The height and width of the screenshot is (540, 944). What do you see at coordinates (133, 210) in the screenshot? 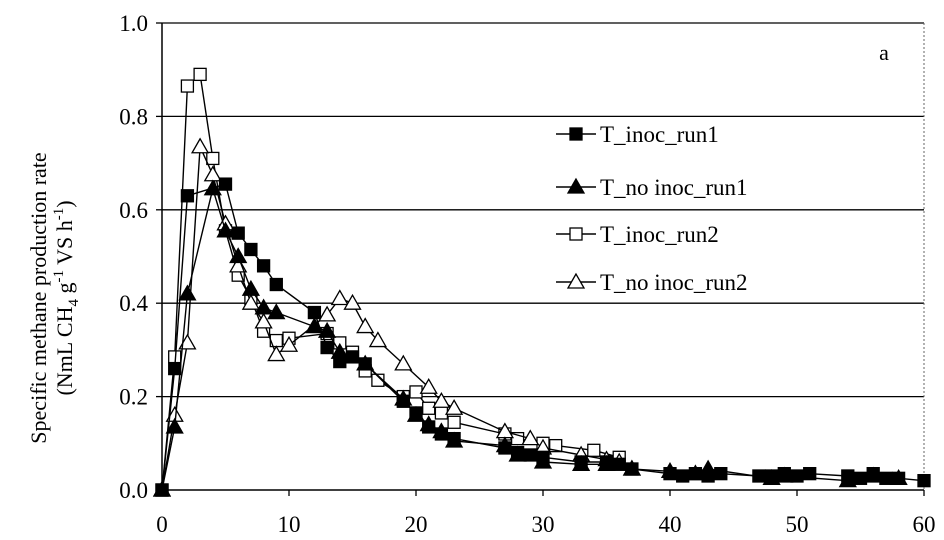
I see `y-tick-label: 0.6` at bounding box center [133, 210].